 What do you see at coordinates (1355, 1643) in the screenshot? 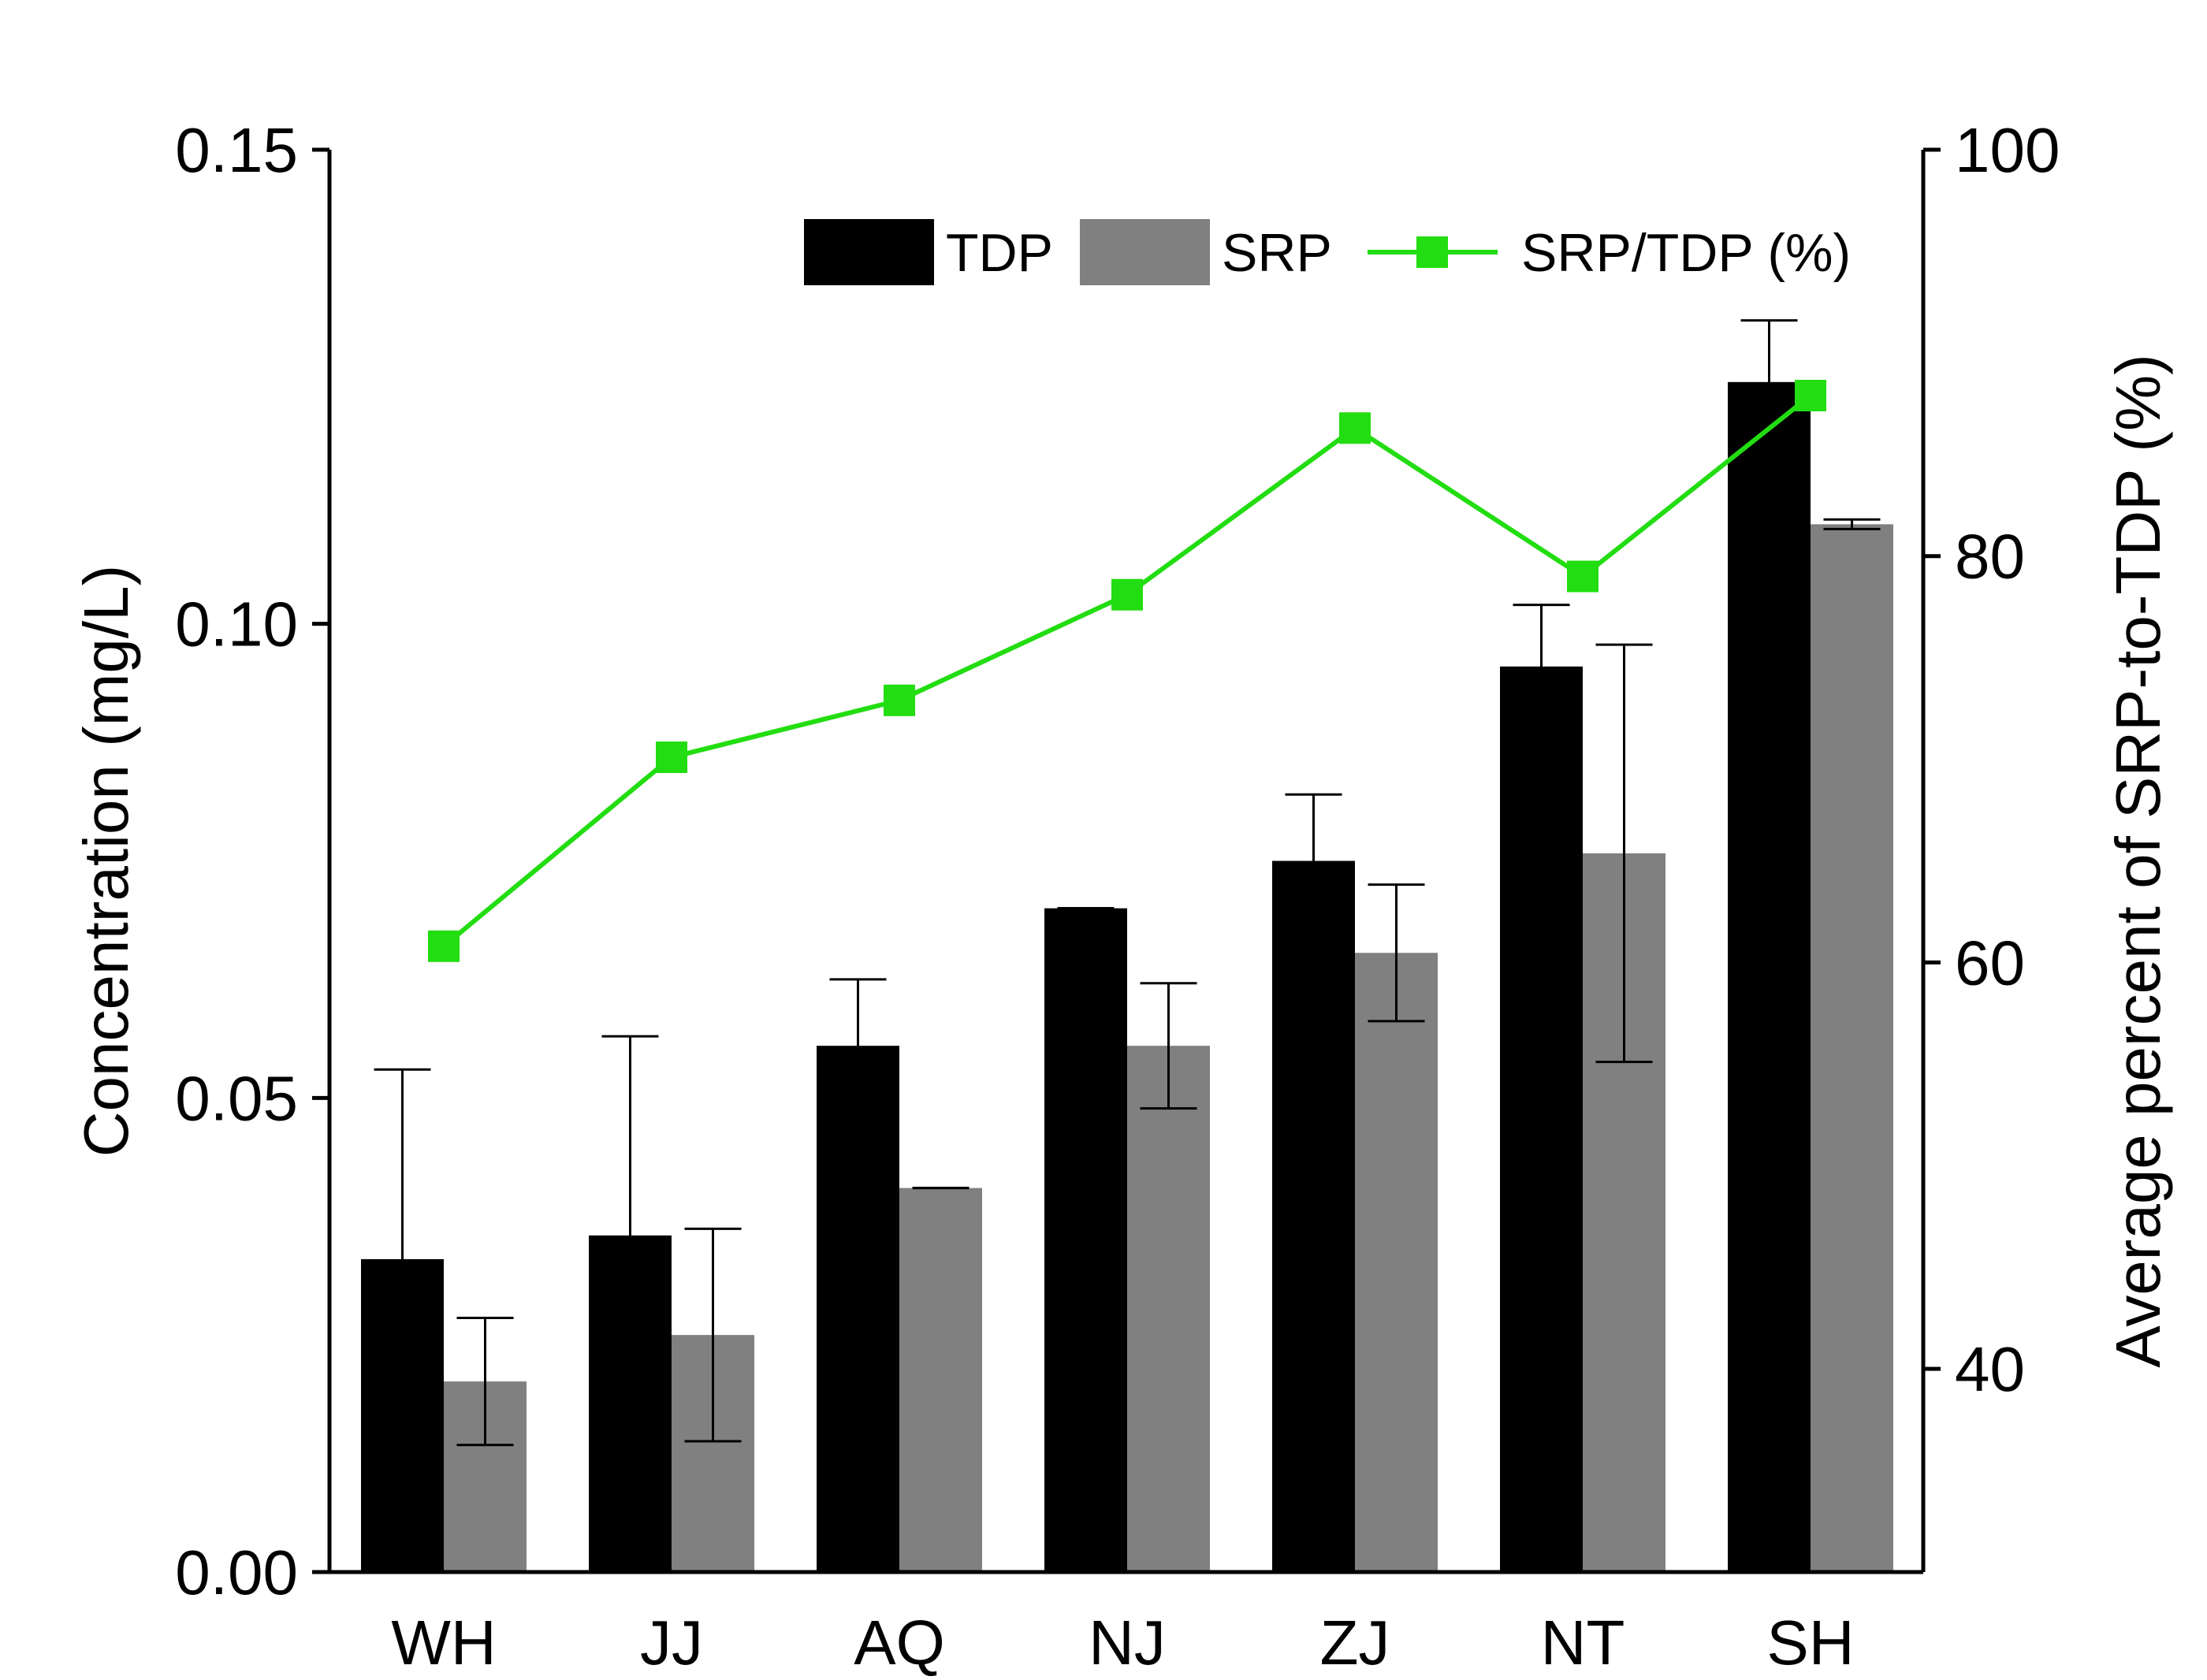
I see `x-tick-label-zj: ZJ` at bounding box center [1355, 1643].